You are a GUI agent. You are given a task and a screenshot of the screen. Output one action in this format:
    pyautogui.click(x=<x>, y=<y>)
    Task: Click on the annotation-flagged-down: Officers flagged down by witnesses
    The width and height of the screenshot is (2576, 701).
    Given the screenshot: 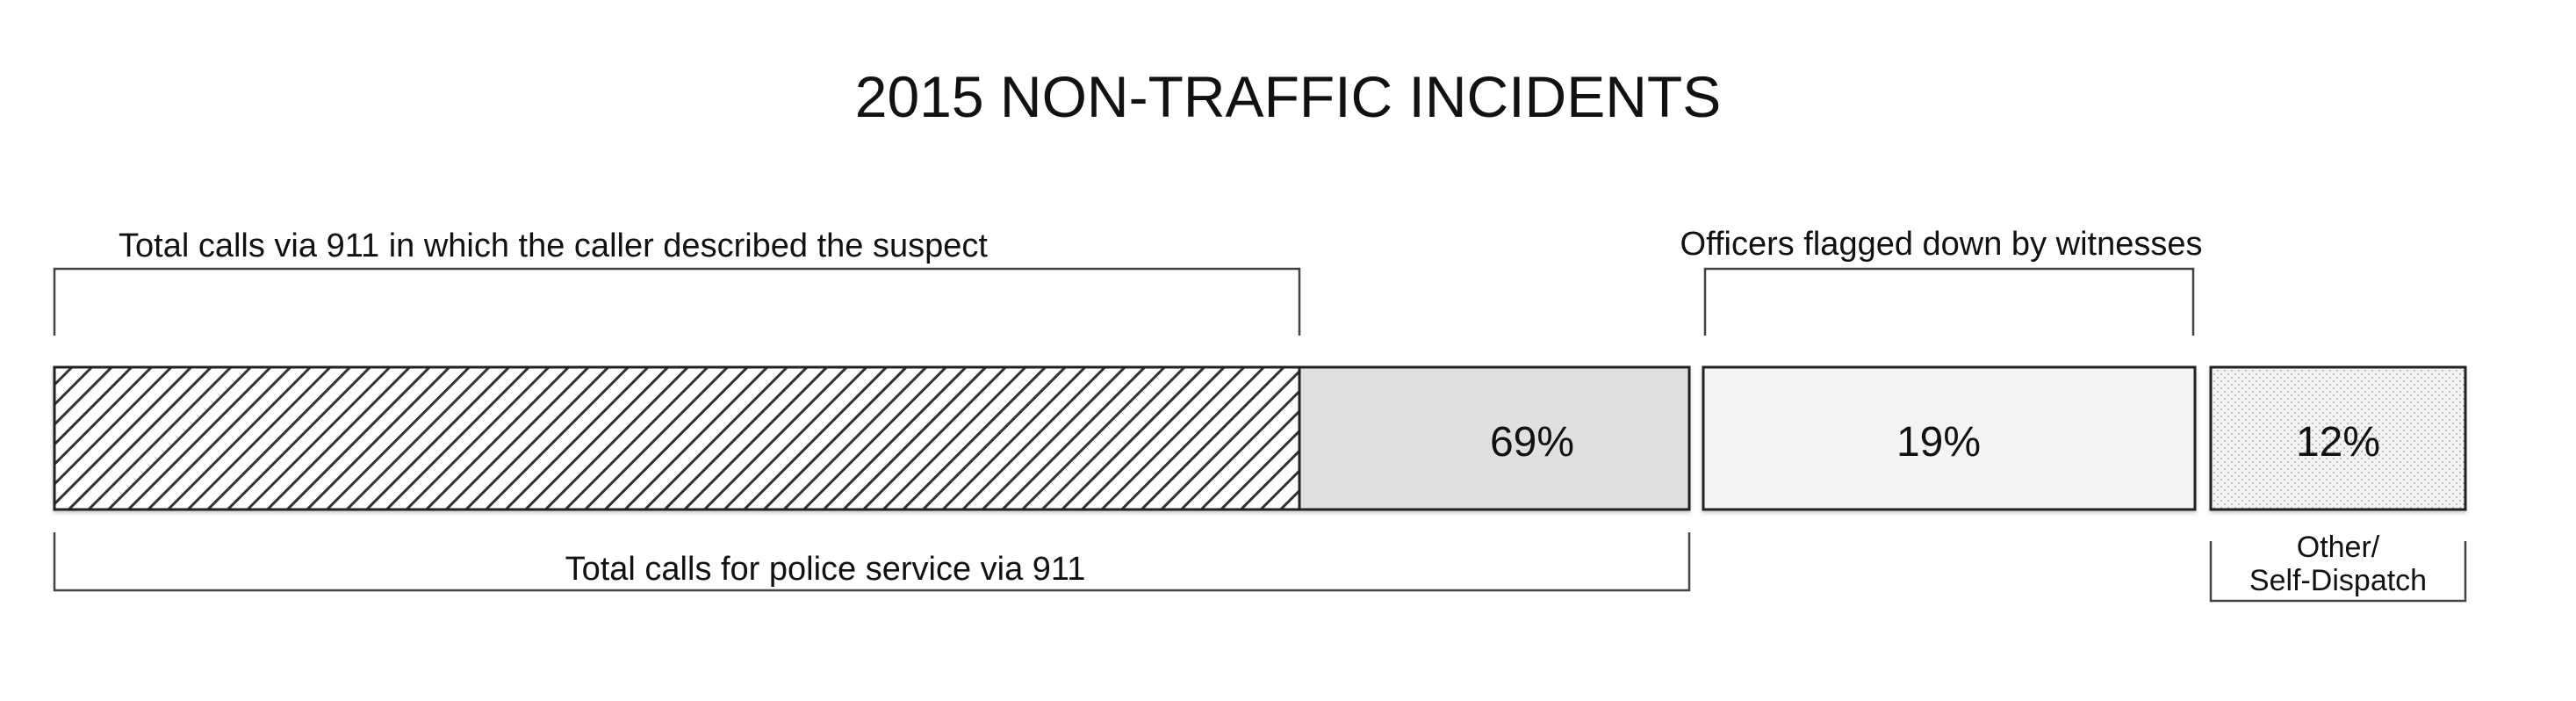 What is the action you would take?
    pyautogui.click(x=1941, y=245)
    